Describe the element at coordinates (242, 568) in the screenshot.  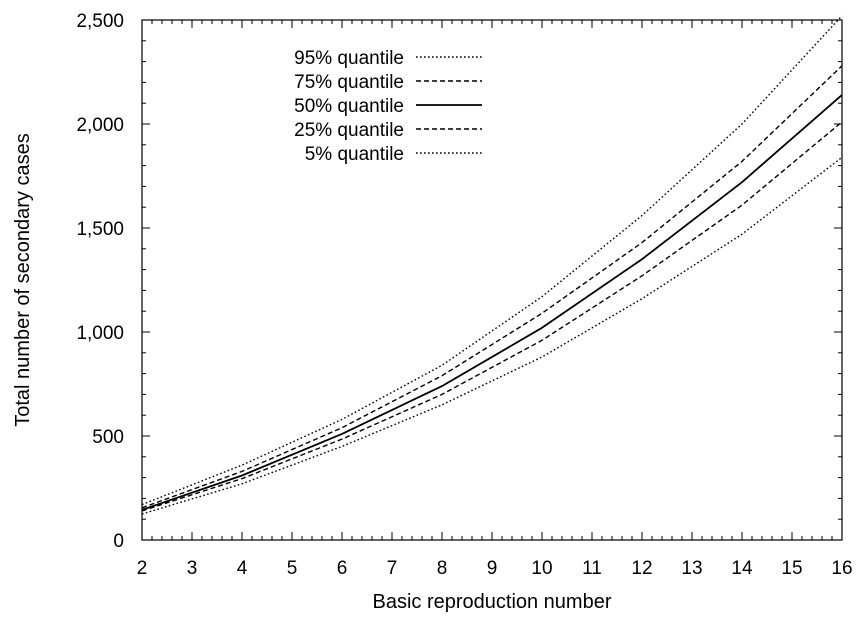
I see `x-tick-label: 4` at that location.